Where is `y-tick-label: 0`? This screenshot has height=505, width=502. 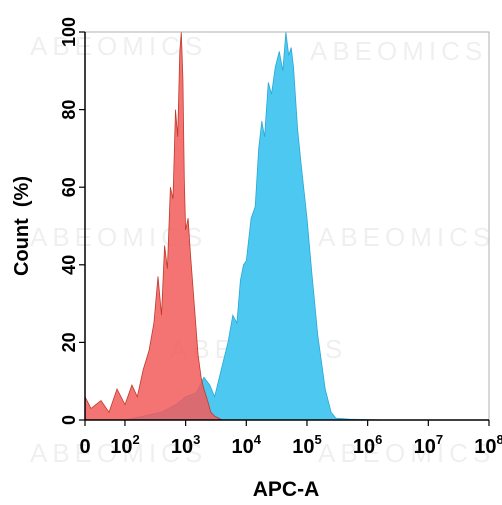
y-tick-label: 0 is located at coordinates (69, 420).